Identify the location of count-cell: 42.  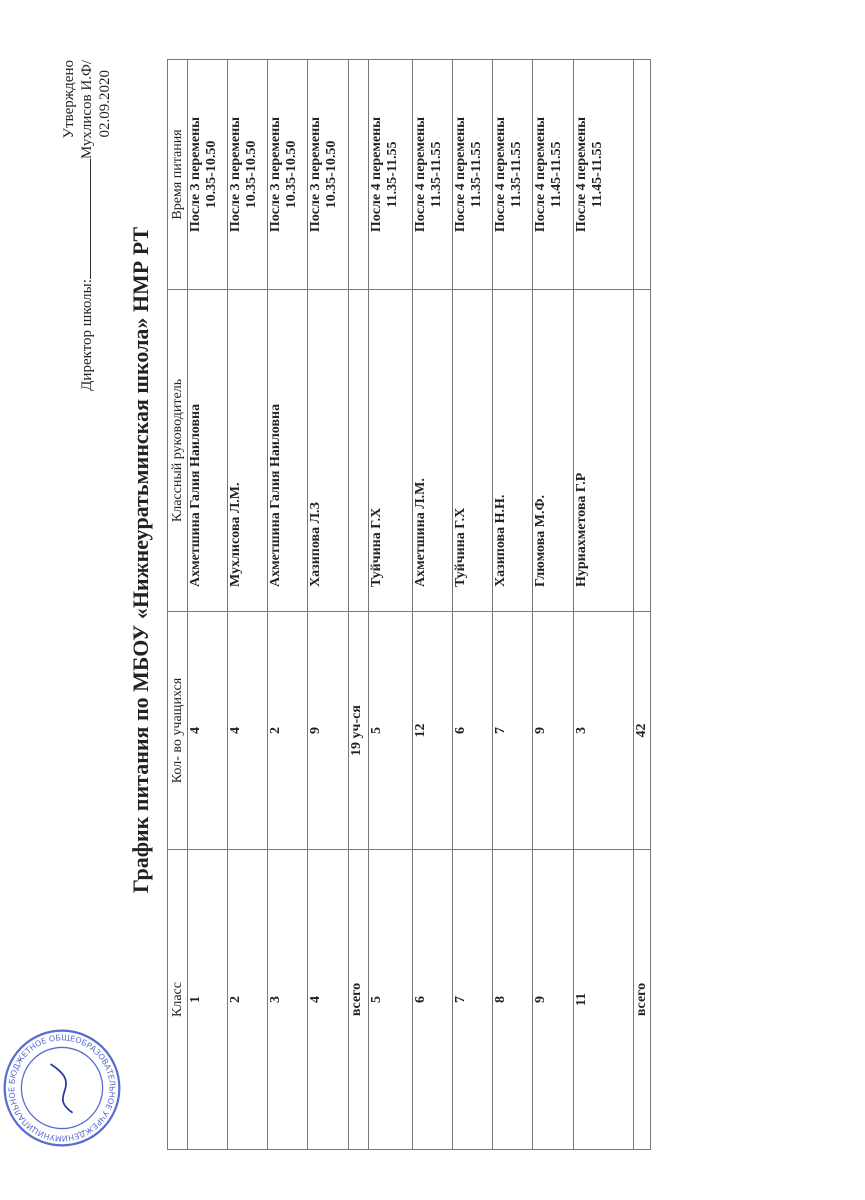
(642, 730).